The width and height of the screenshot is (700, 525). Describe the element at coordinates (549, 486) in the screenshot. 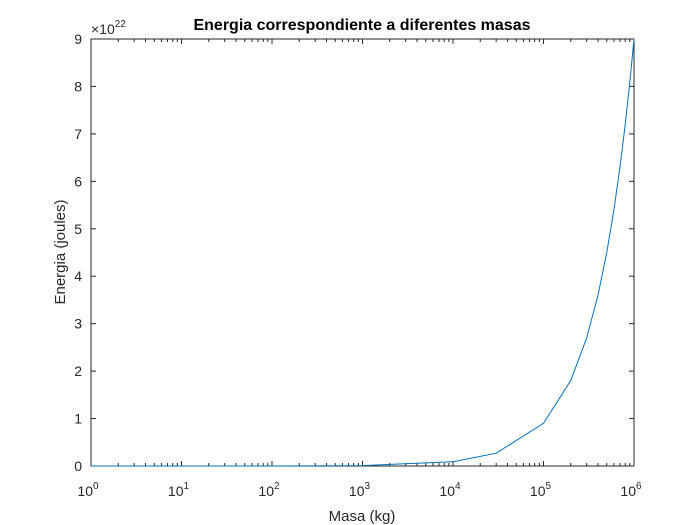

I see `x-tick-exponent: 5` at that location.